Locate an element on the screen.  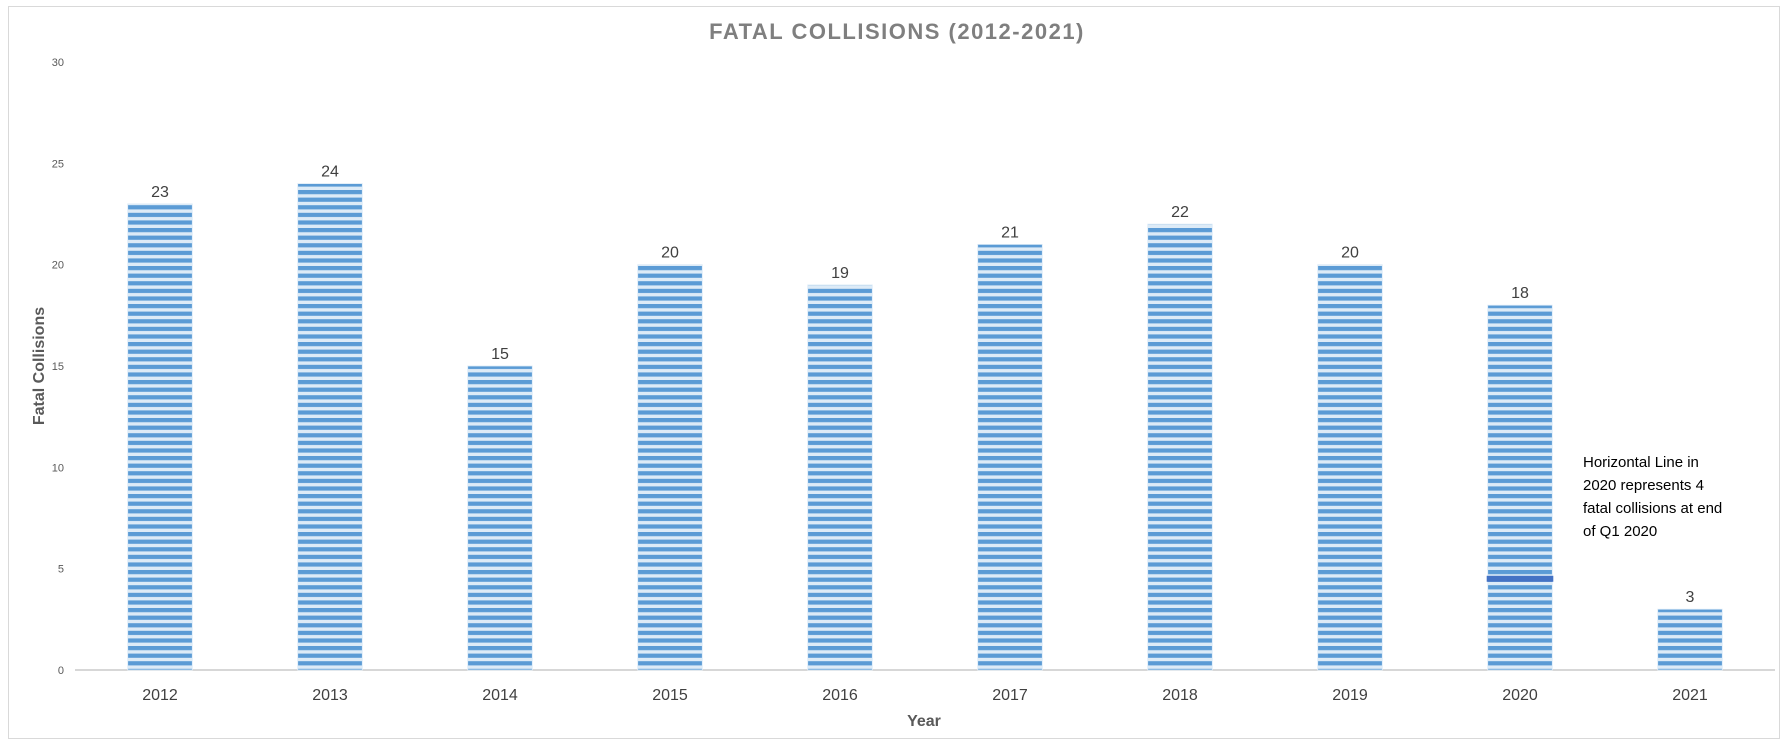
x-axis-ticks: 2012 2013 2014 2015 2016 2017 2018 2019 2020 2021 is located at coordinates (925, 695).